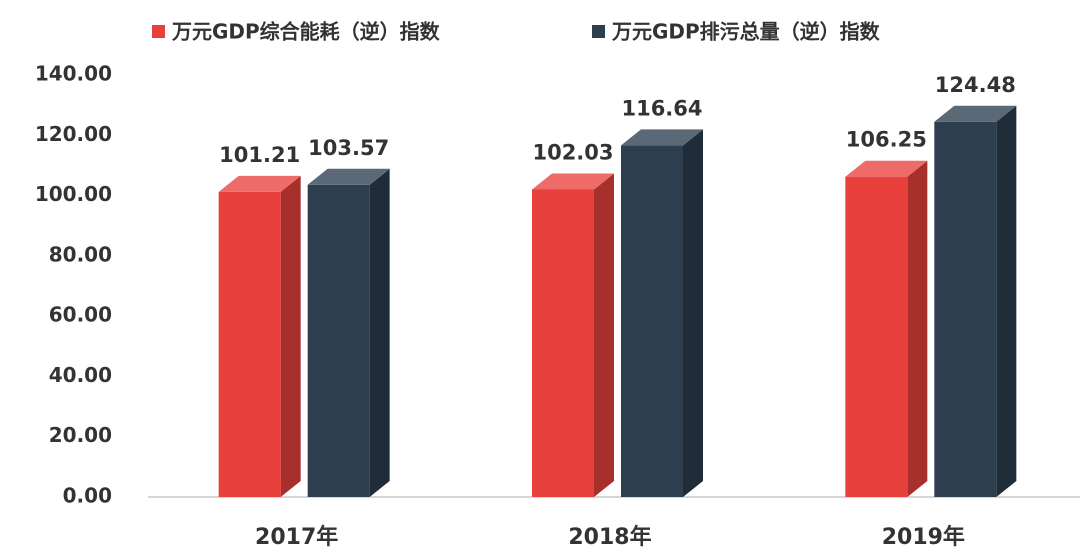 This screenshot has height=556, width=1083. What do you see at coordinates (306, 32) in the screenshot?
I see `legend-label: 万元GDP综合能耗（逆）指数` at bounding box center [306, 32].